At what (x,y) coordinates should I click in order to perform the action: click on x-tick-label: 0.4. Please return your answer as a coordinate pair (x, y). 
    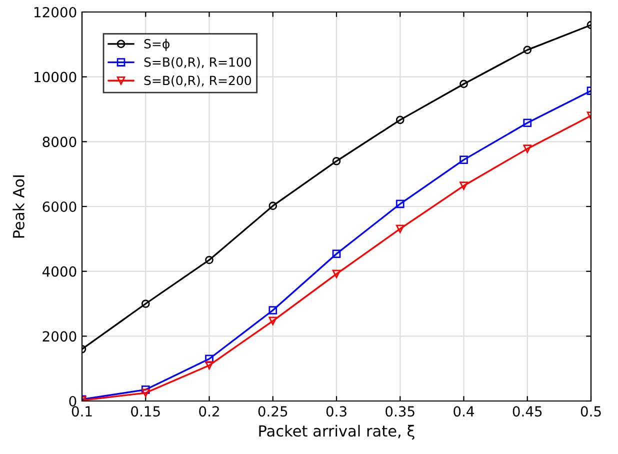
    Looking at the image, I should click on (464, 411).